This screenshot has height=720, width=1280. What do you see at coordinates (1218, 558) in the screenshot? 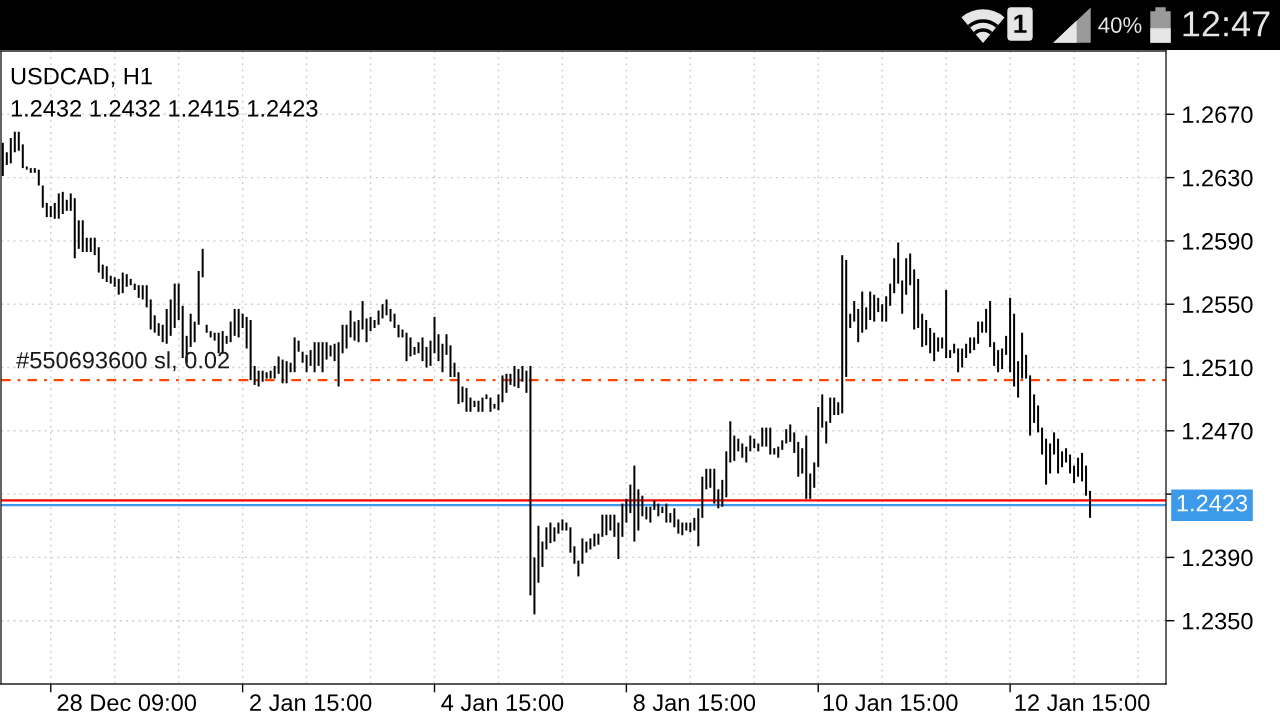
I see `y-tick-label: 1.2390` at bounding box center [1218, 558].